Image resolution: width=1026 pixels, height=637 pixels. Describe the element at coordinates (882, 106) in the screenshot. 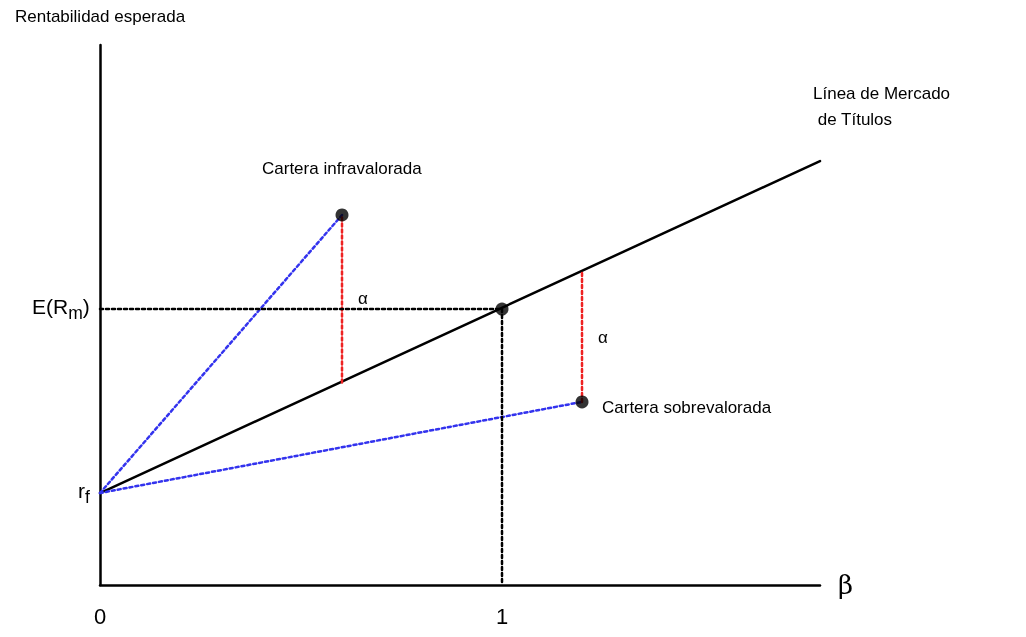

I see `series-label: Línea de Mercado de Títulos` at that location.